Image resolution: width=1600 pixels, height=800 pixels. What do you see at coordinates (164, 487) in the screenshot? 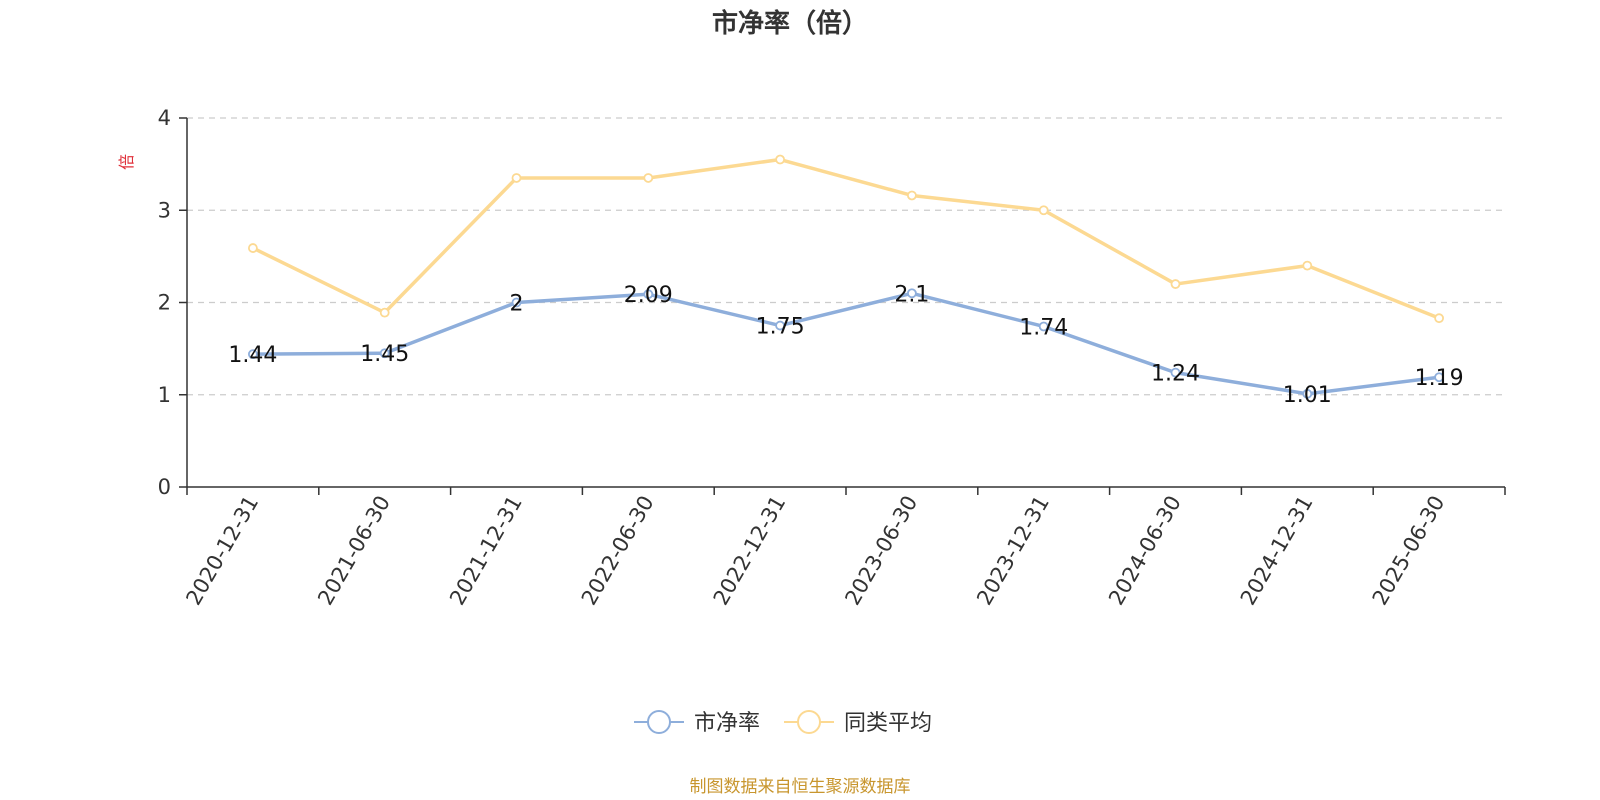
I see `y-tick-label: 0` at bounding box center [164, 487].